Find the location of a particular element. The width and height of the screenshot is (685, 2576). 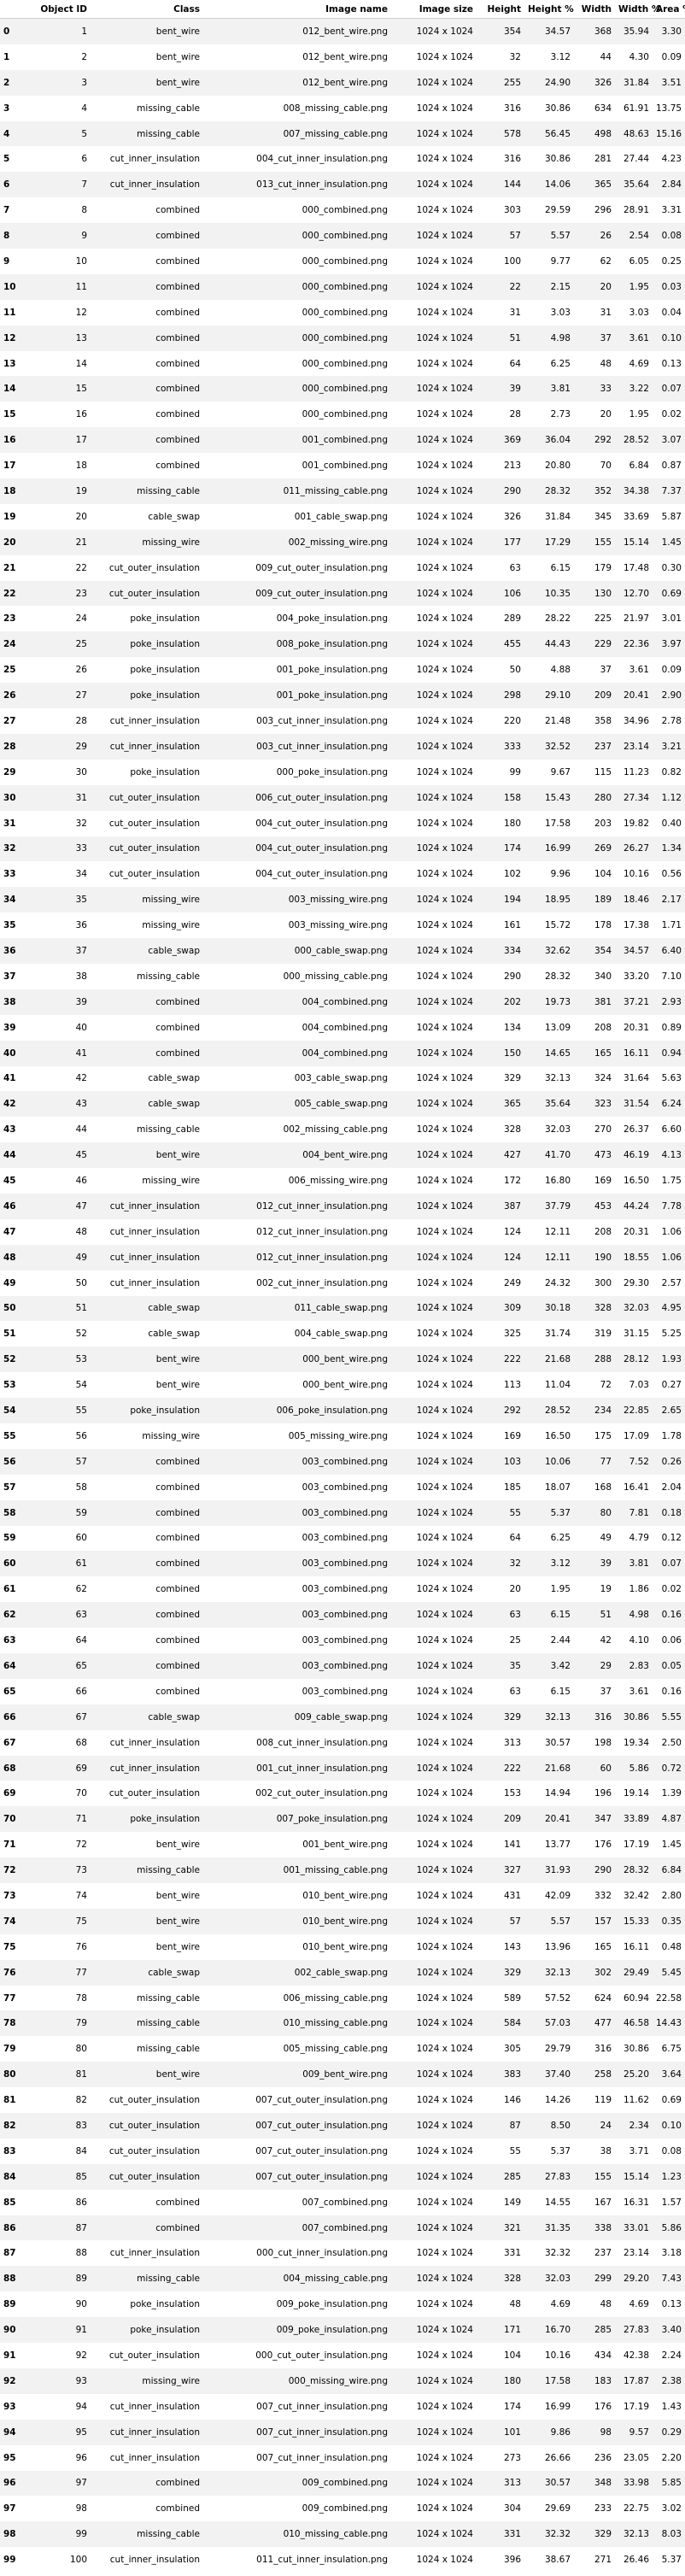

width-cell: 104 is located at coordinates (603, 874).